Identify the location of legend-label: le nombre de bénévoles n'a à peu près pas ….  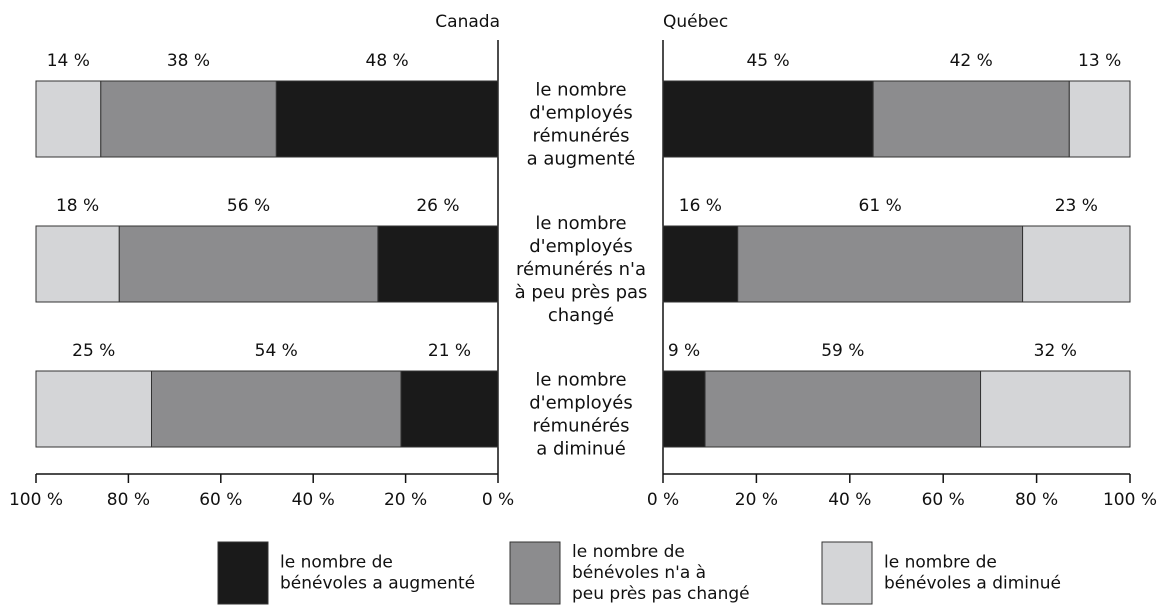
(661, 573).